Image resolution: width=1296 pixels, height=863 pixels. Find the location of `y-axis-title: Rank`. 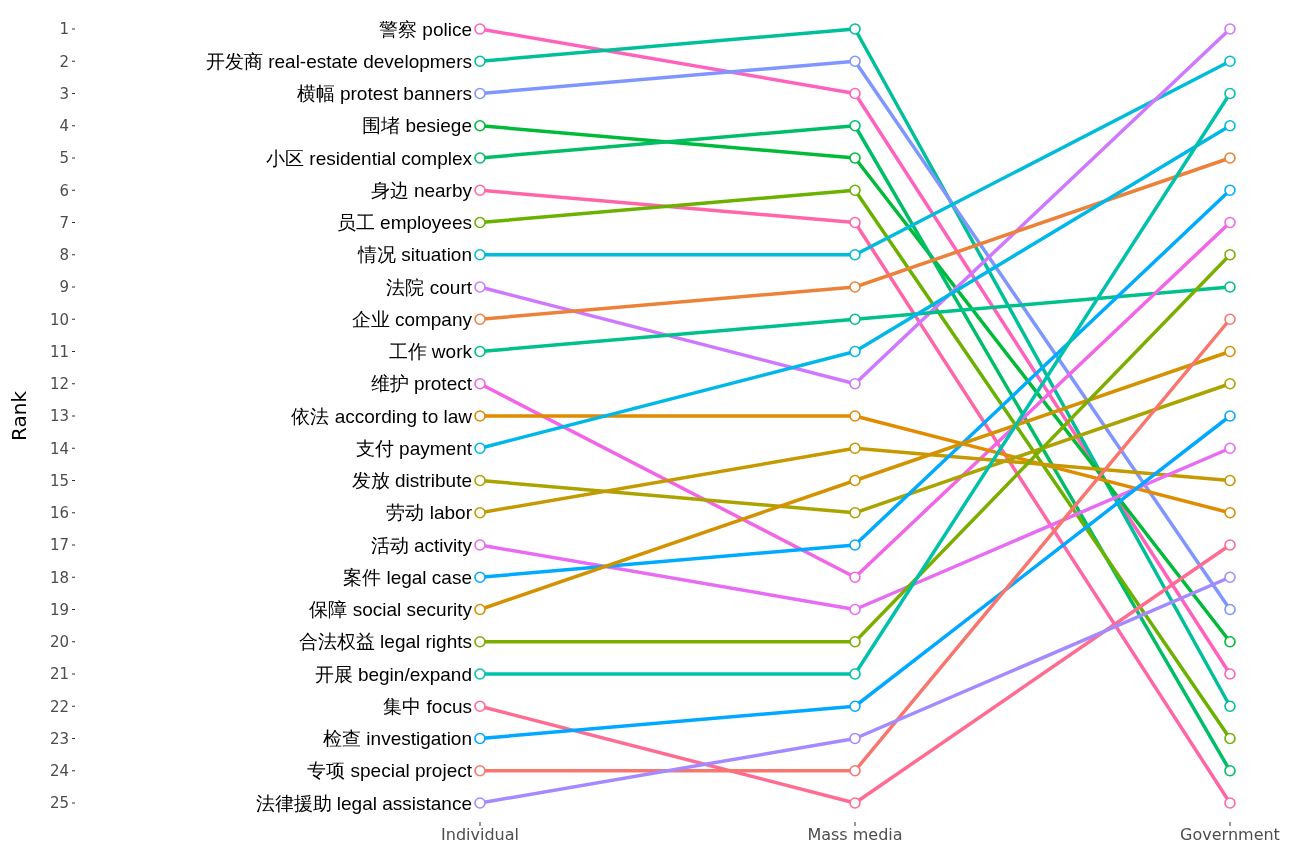

y-axis-title: Rank is located at coordinates (19, 415).